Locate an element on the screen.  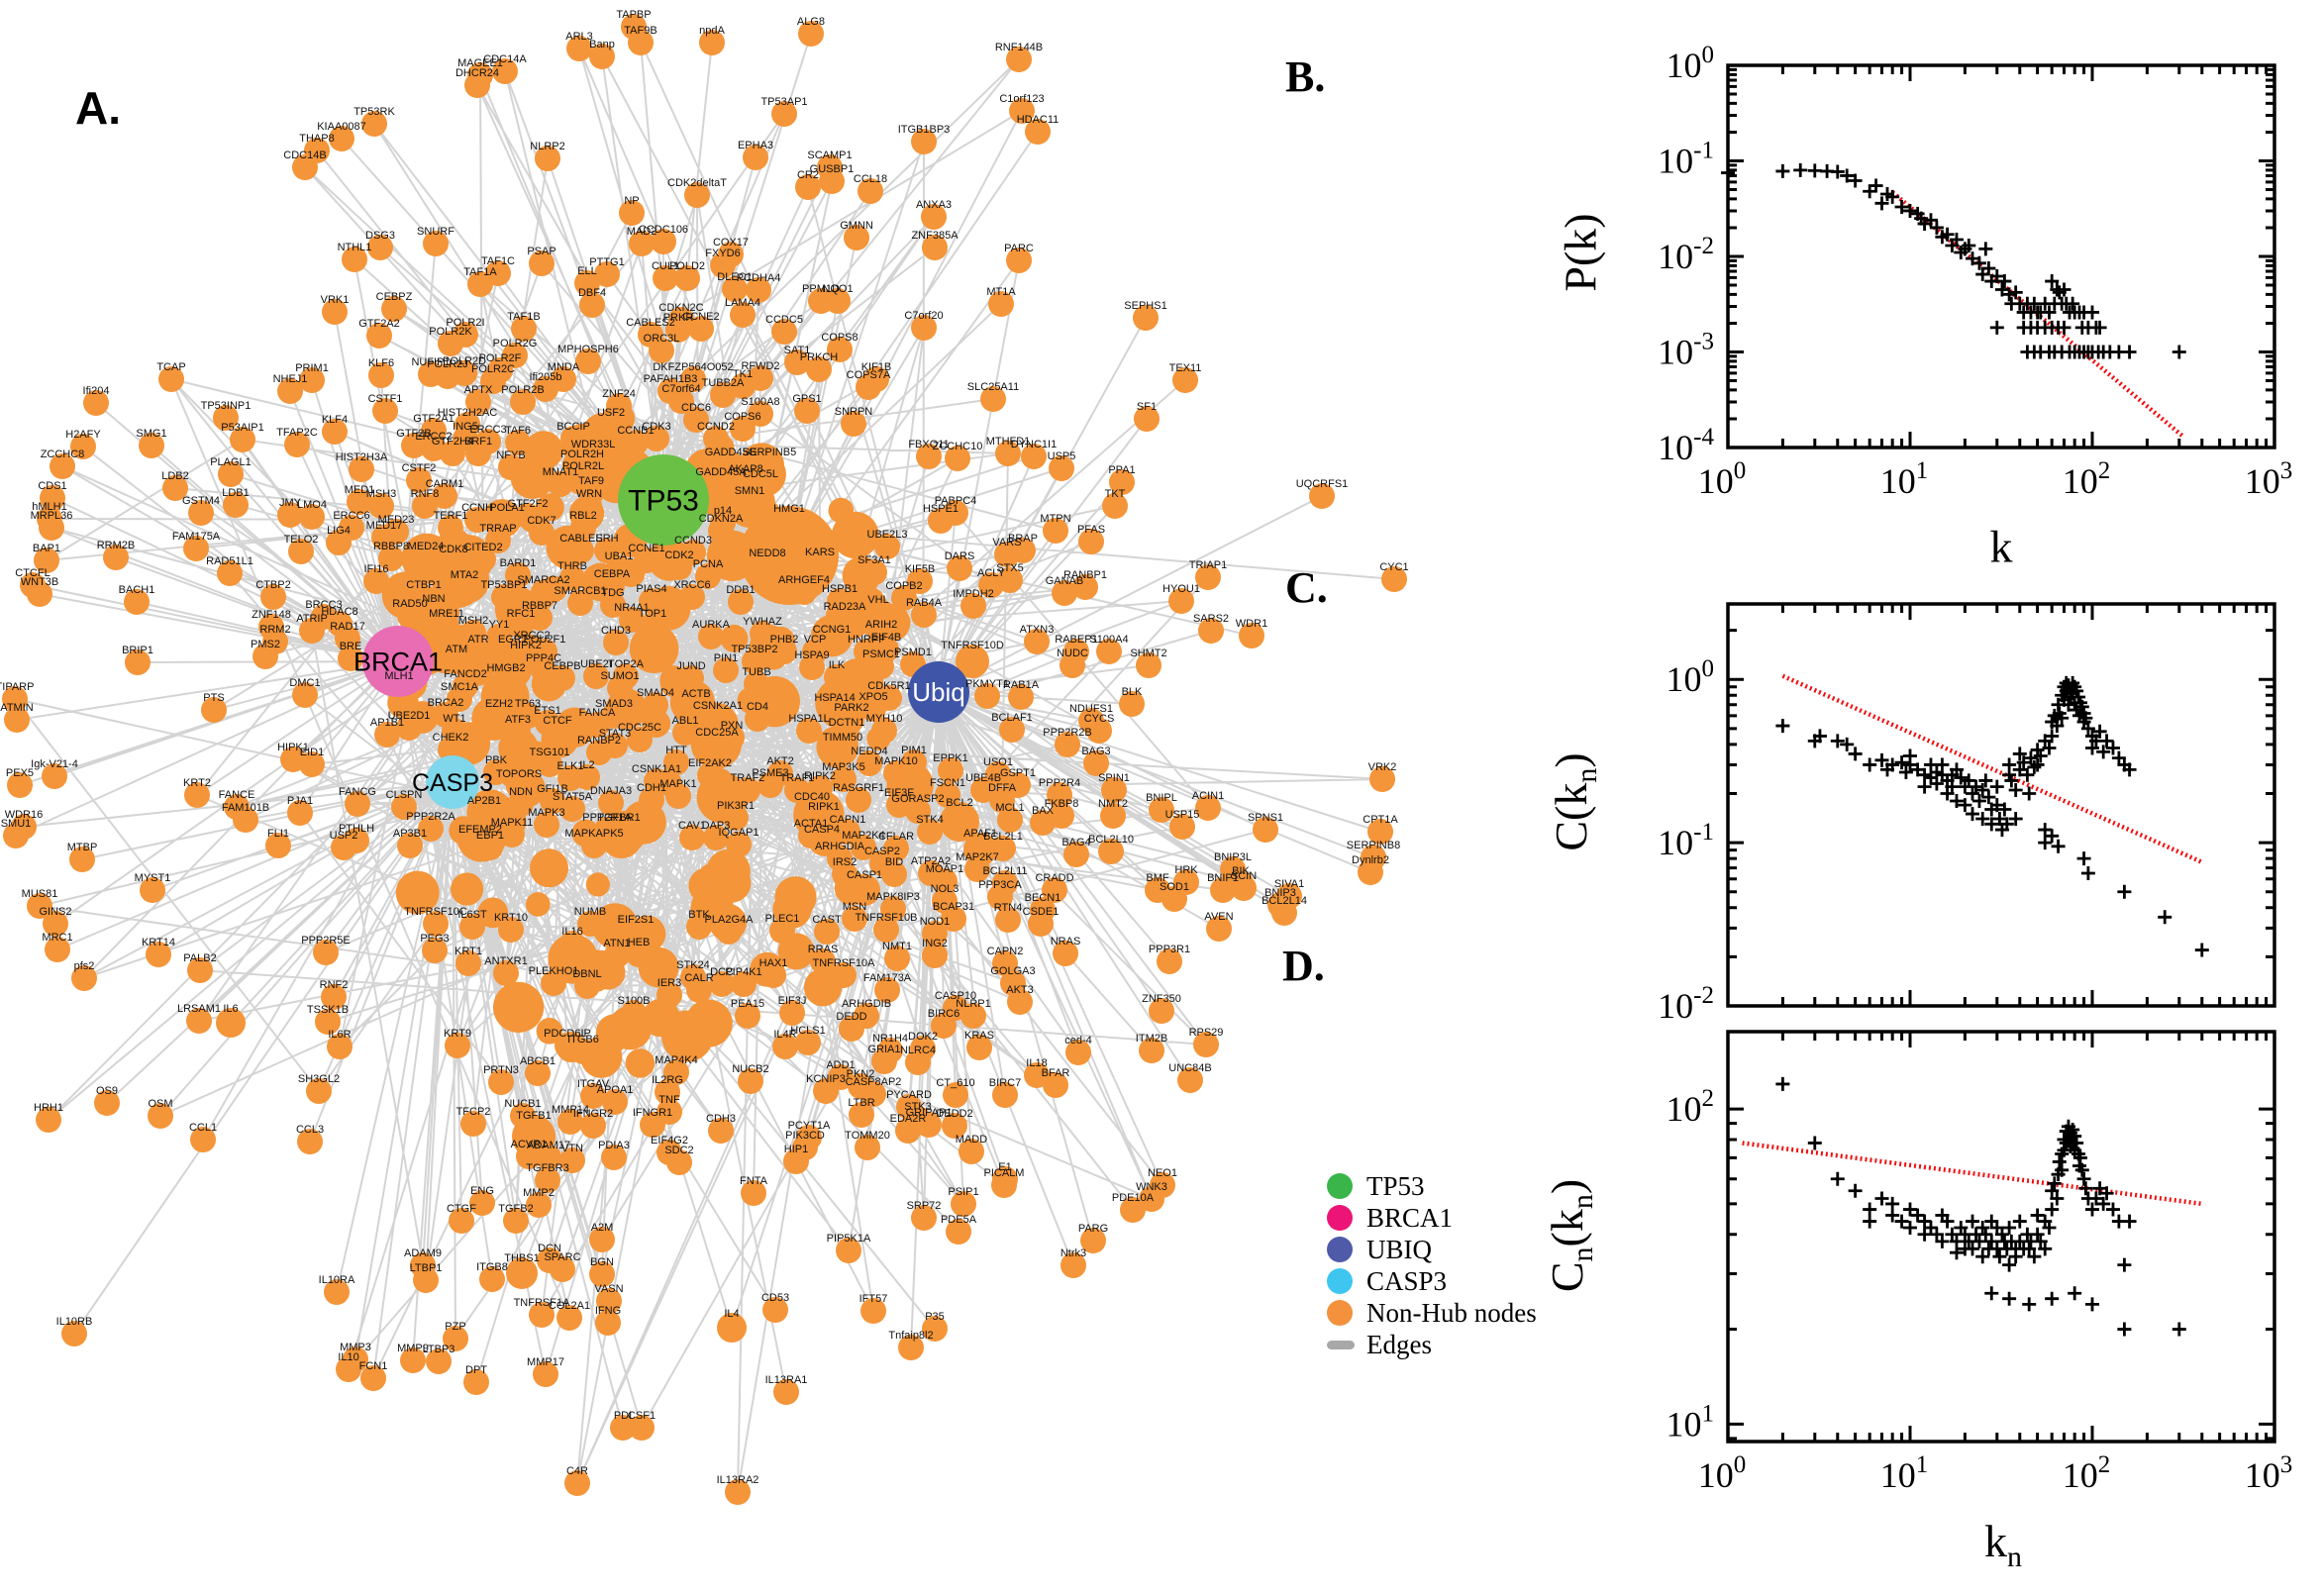
network-node-label: ACIN1 is located at coordinates (1208, 796).